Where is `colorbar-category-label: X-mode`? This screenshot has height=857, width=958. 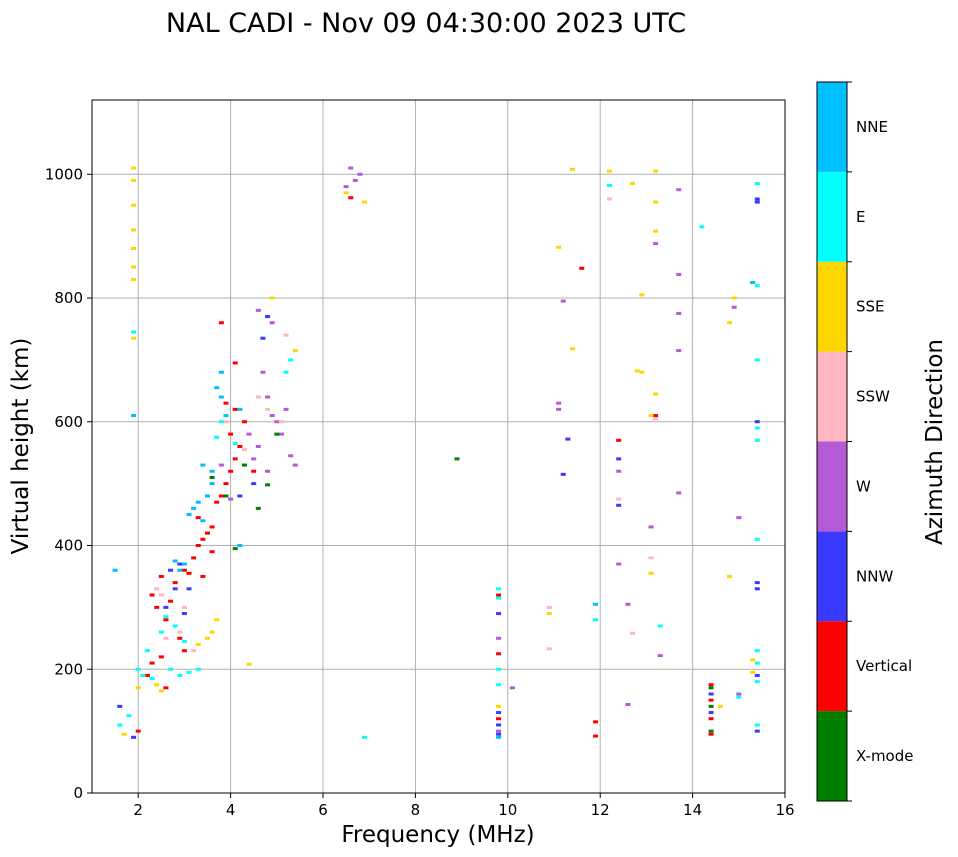 colorbar-category-label: X-mode is located at coordinates (884, 756).